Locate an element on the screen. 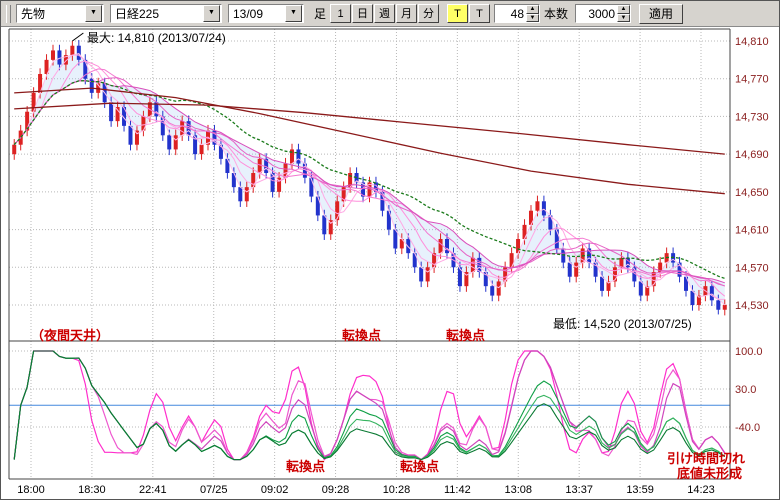 The image size is (780, 500). turning-point-annotation-2: 転換点 is located at coordinates (466, 335).